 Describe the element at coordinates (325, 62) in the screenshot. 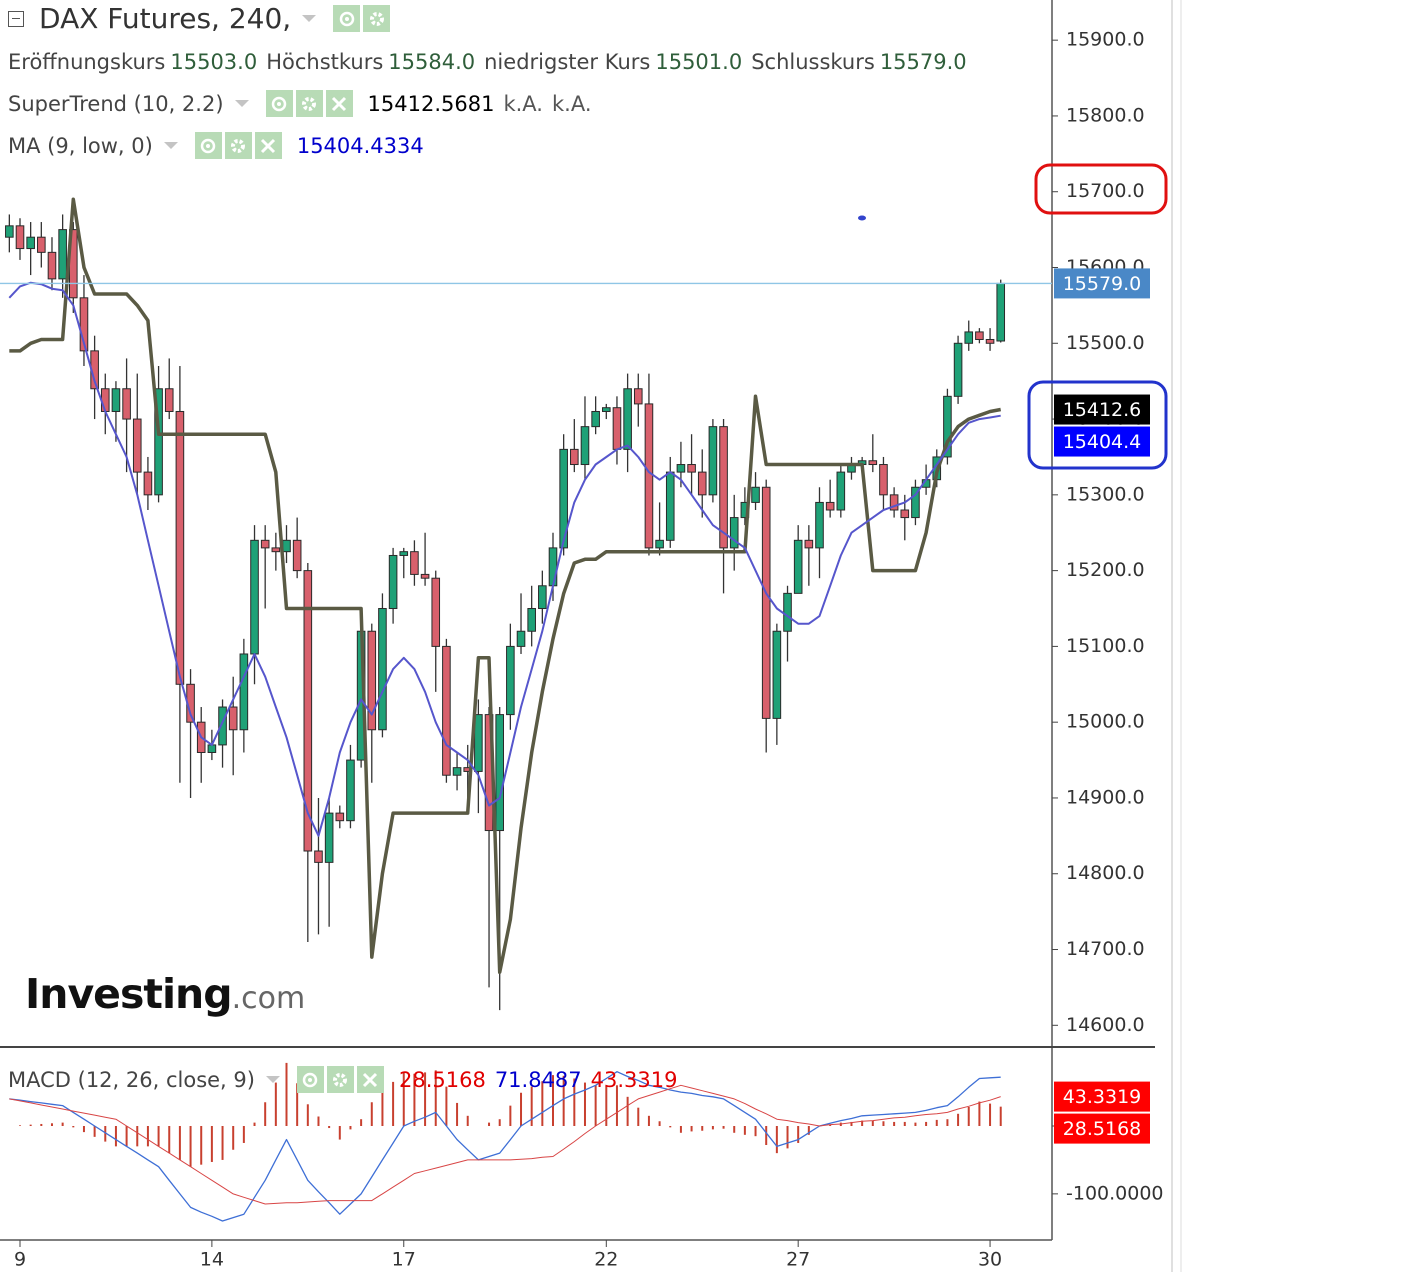

I see `legend-label: Höchstkurs` at that location.